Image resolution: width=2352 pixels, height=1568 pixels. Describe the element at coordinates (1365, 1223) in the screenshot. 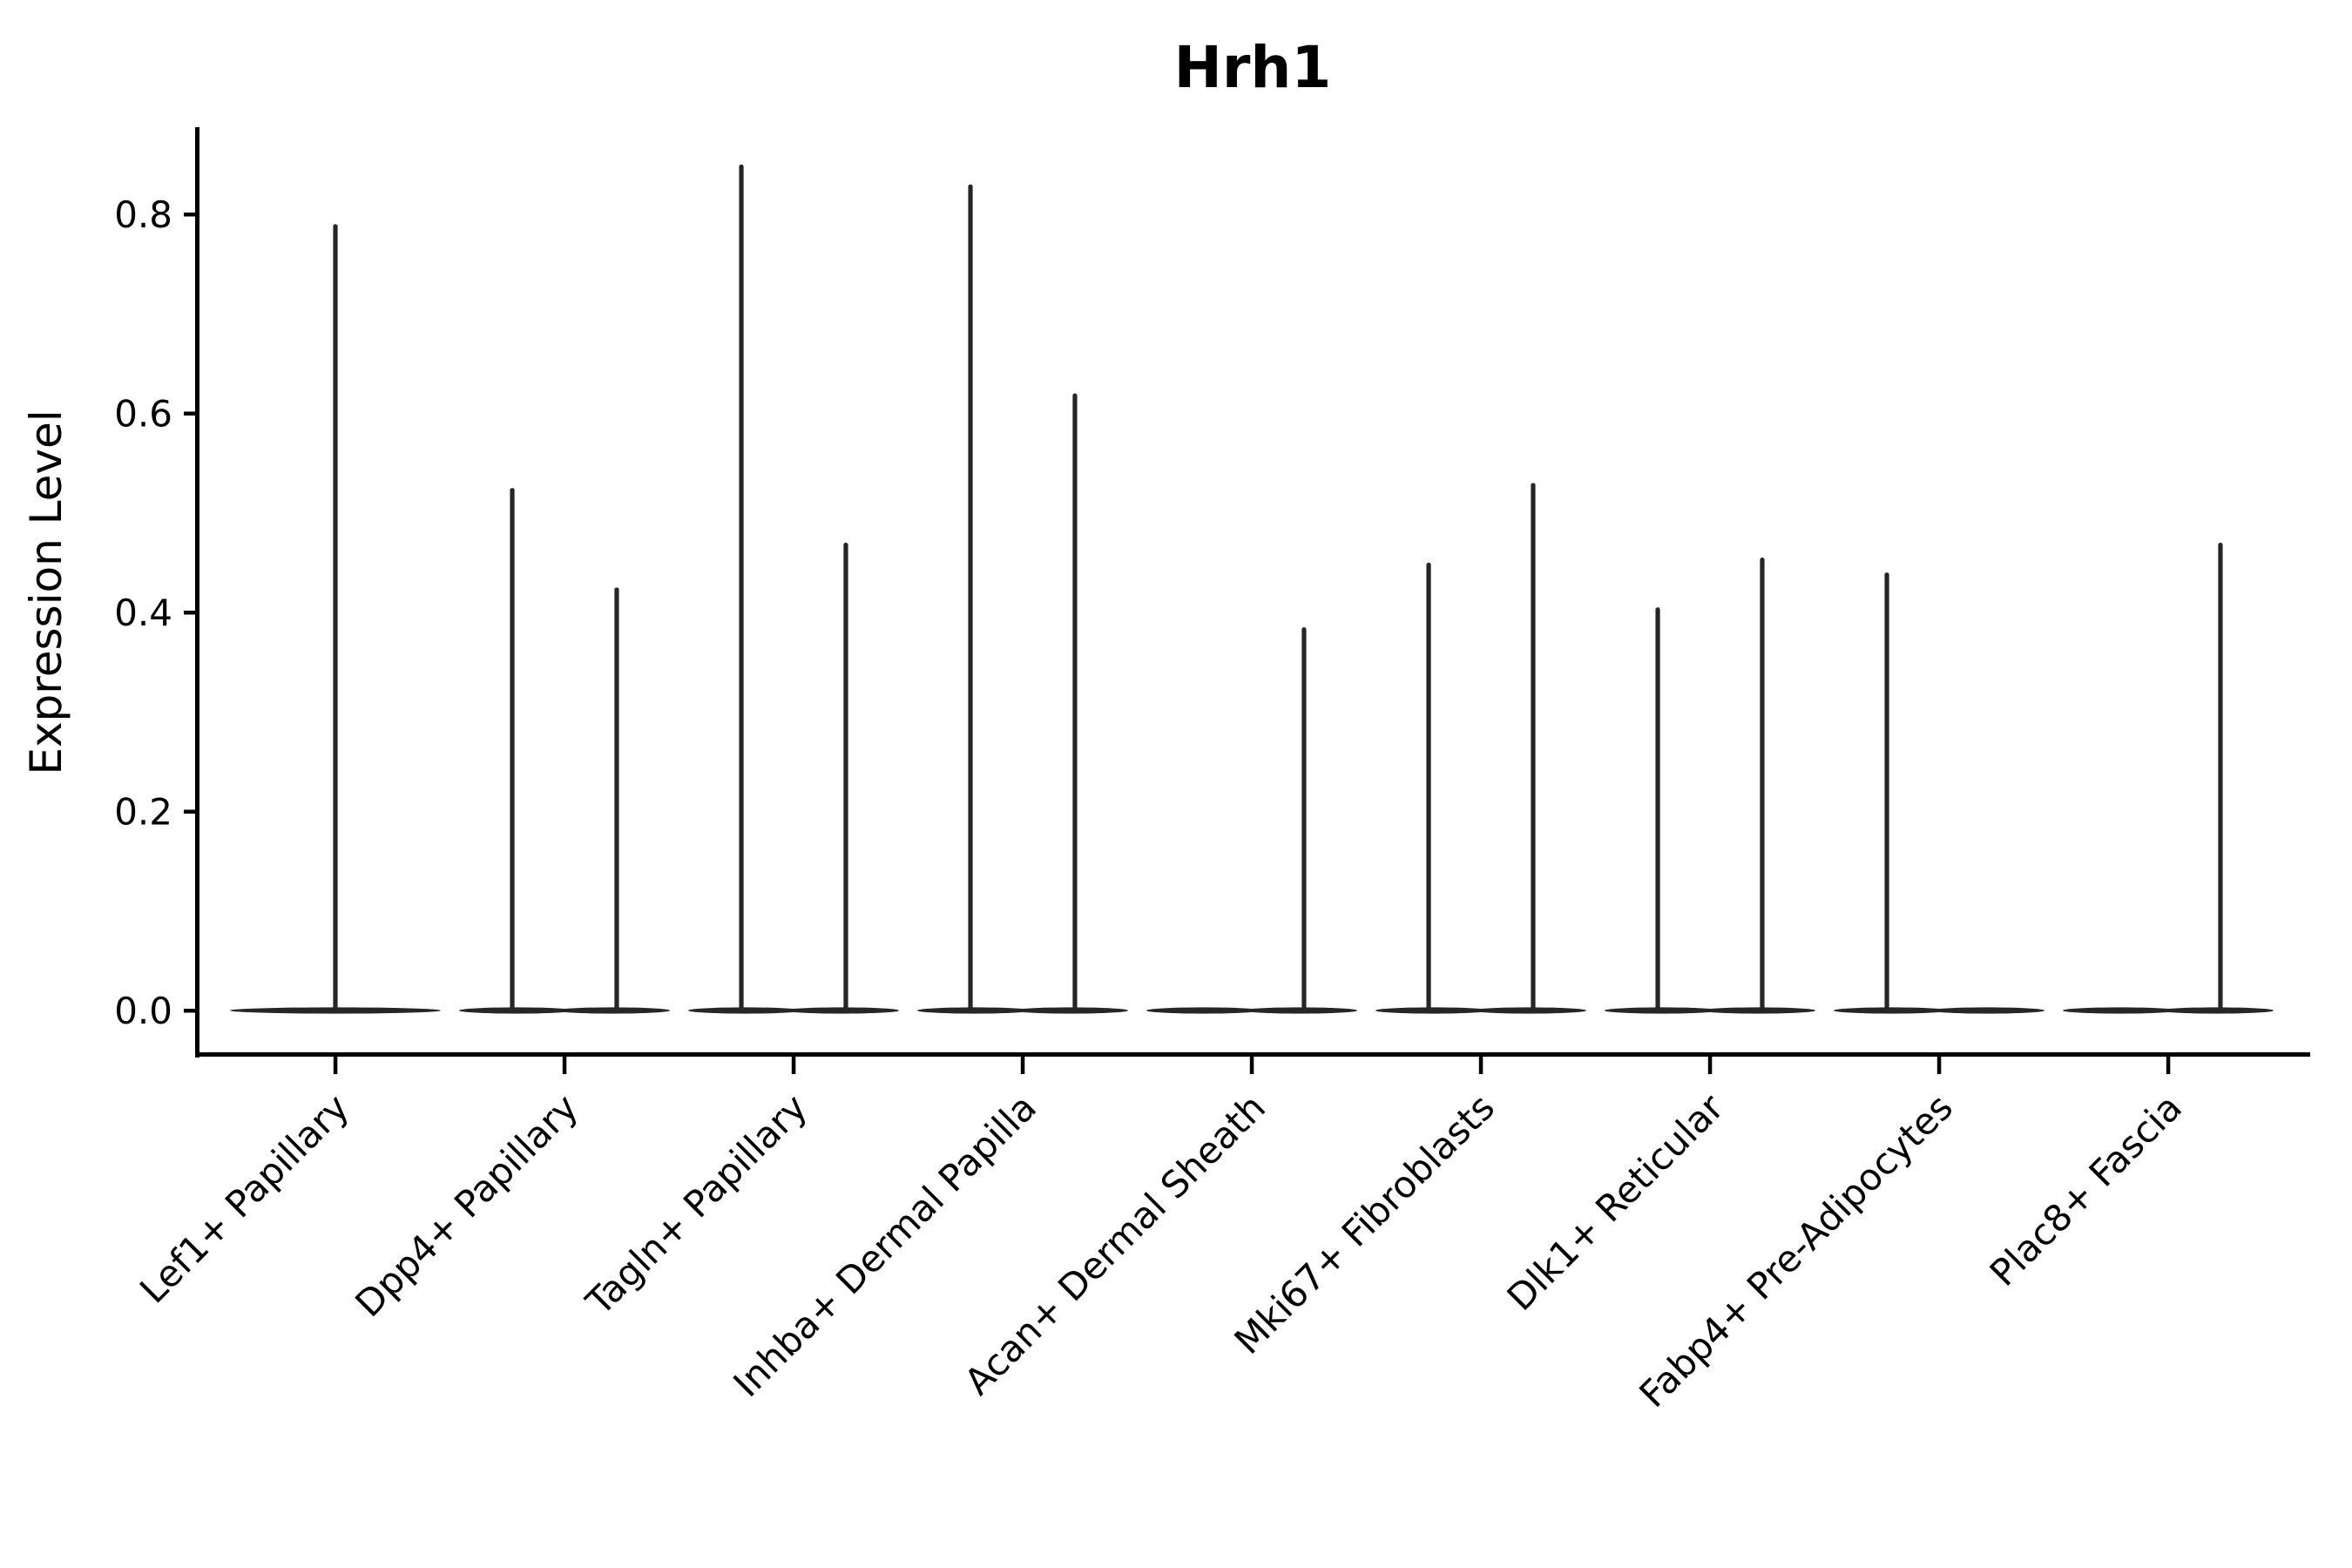

I see `x-tick-label: Mki67+ Fibroblasts` at that location.